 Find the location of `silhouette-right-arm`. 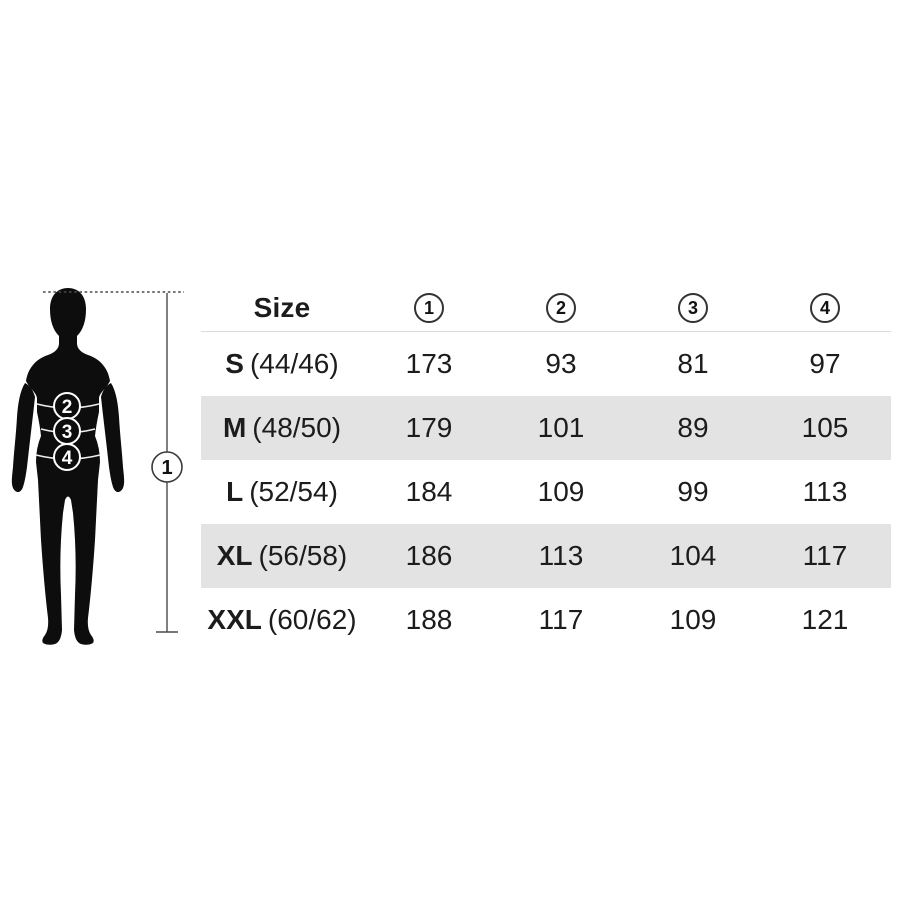

silhouette-right-arm is located at coordinates (113, 438).